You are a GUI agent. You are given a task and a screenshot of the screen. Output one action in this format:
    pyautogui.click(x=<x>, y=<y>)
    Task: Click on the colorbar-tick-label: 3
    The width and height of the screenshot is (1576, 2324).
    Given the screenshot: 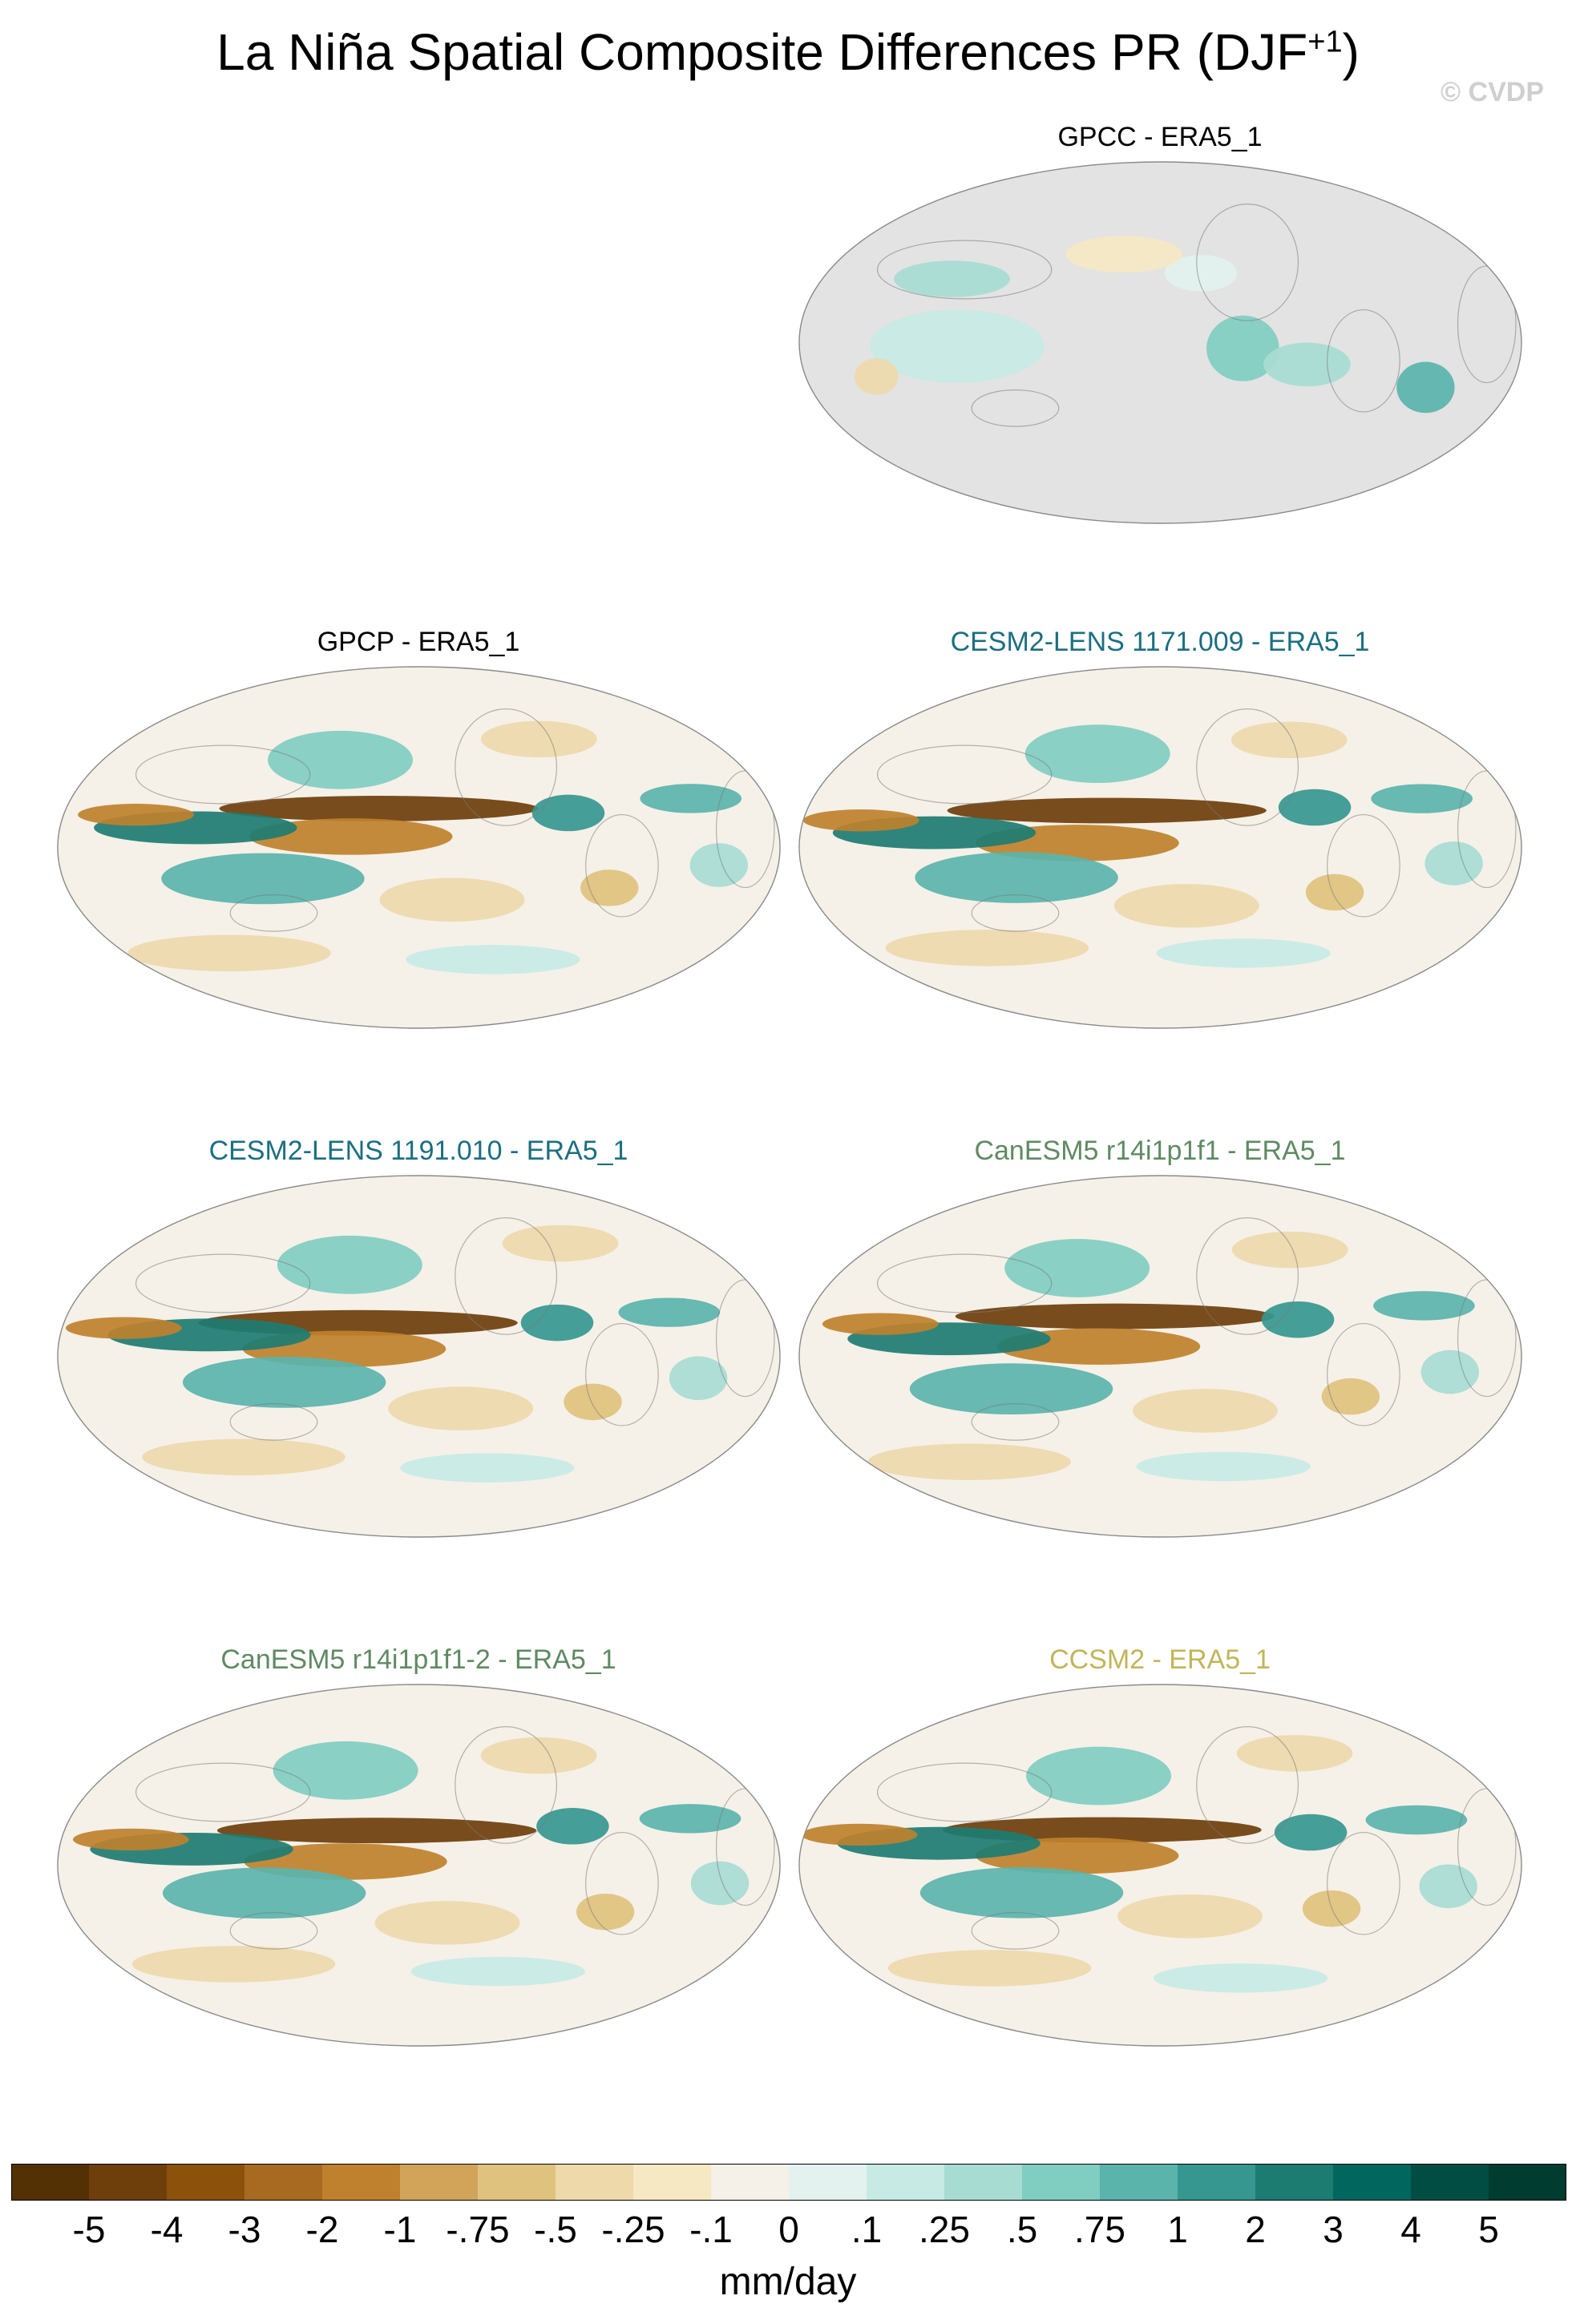 What is the action you would take?
    pyautogui.click(x=1333, y=2229)
    